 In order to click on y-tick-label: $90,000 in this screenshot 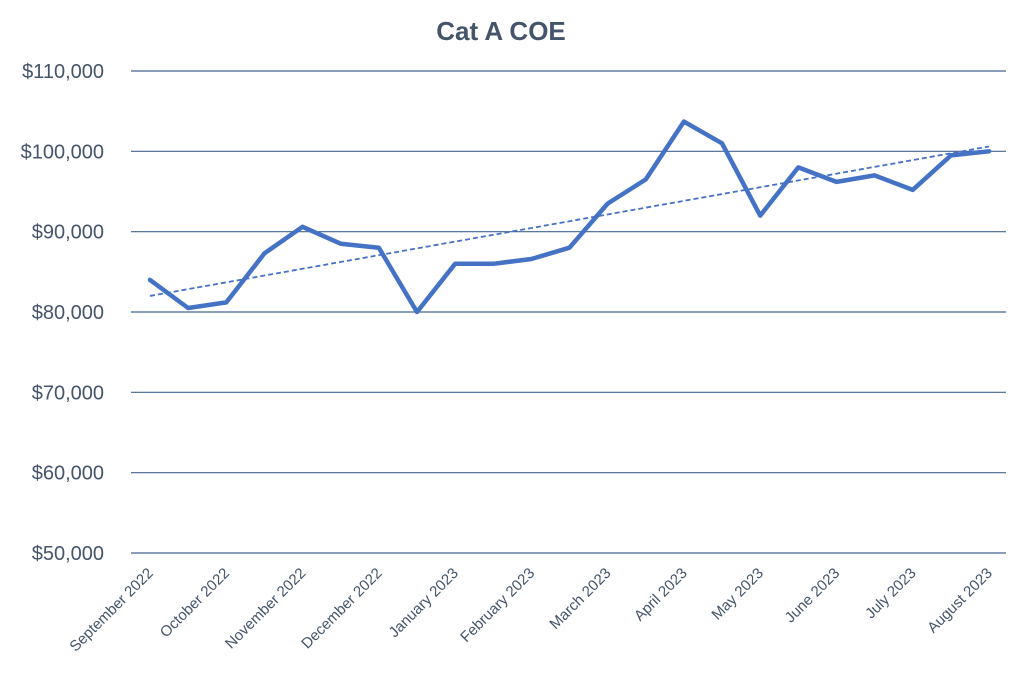, I will do `click(68, 233)`.